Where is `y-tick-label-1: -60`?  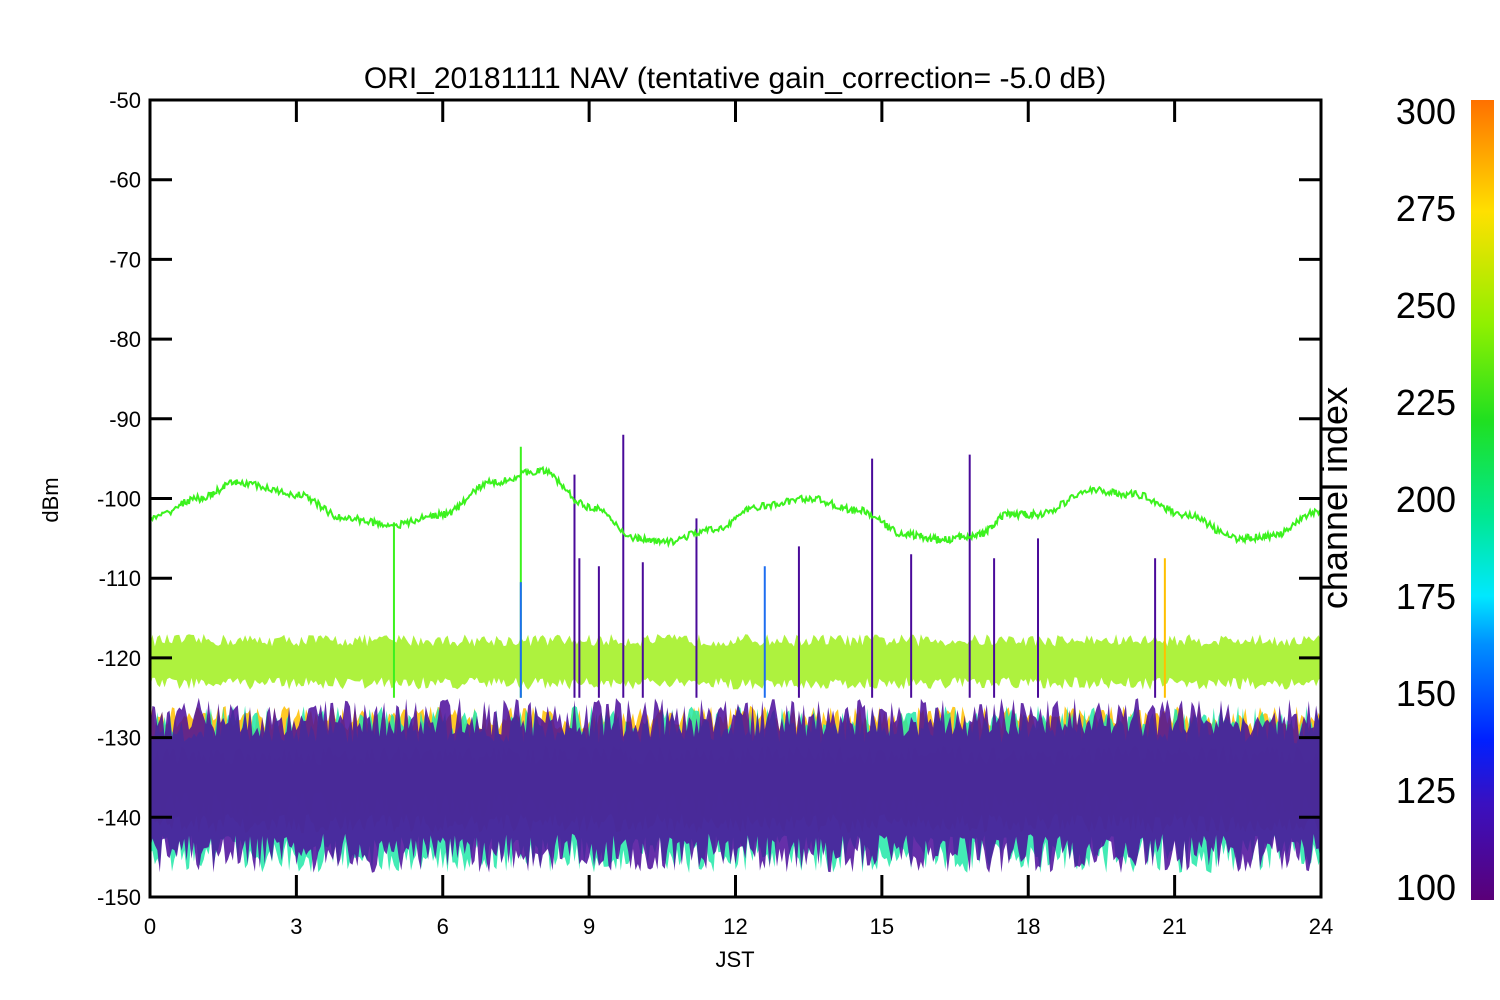 y-tick-label-1: -60 is located at coordinates (125, 180).